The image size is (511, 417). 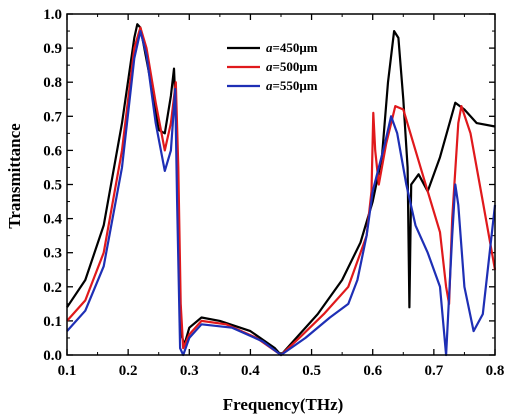 What do you see at coordinates (311, 371) in the screenshot?
I see `x-tick-label: 0.5` at bounding box center [311, 371].